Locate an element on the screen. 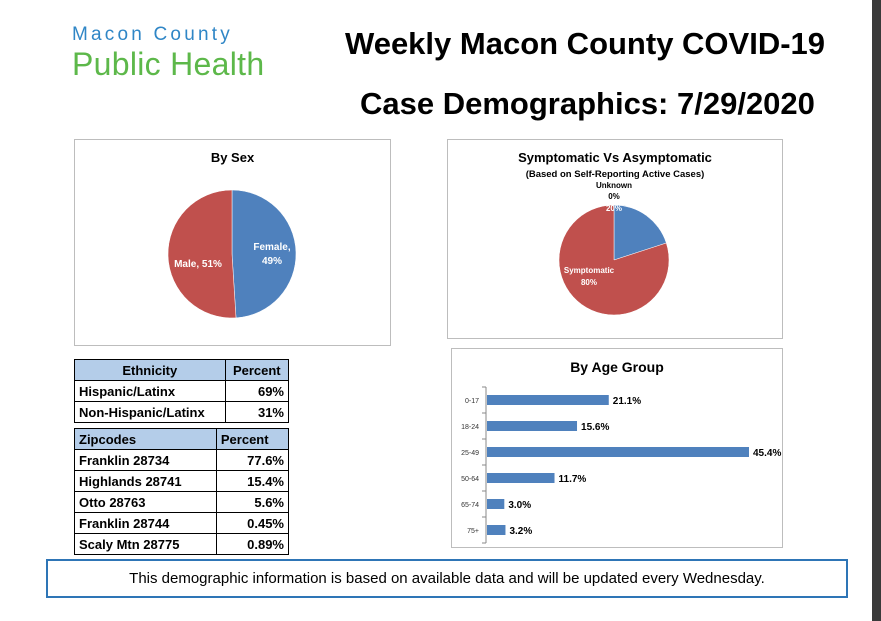  table-row: Otto 28763 5.6% is located at coordinates (182, 502).